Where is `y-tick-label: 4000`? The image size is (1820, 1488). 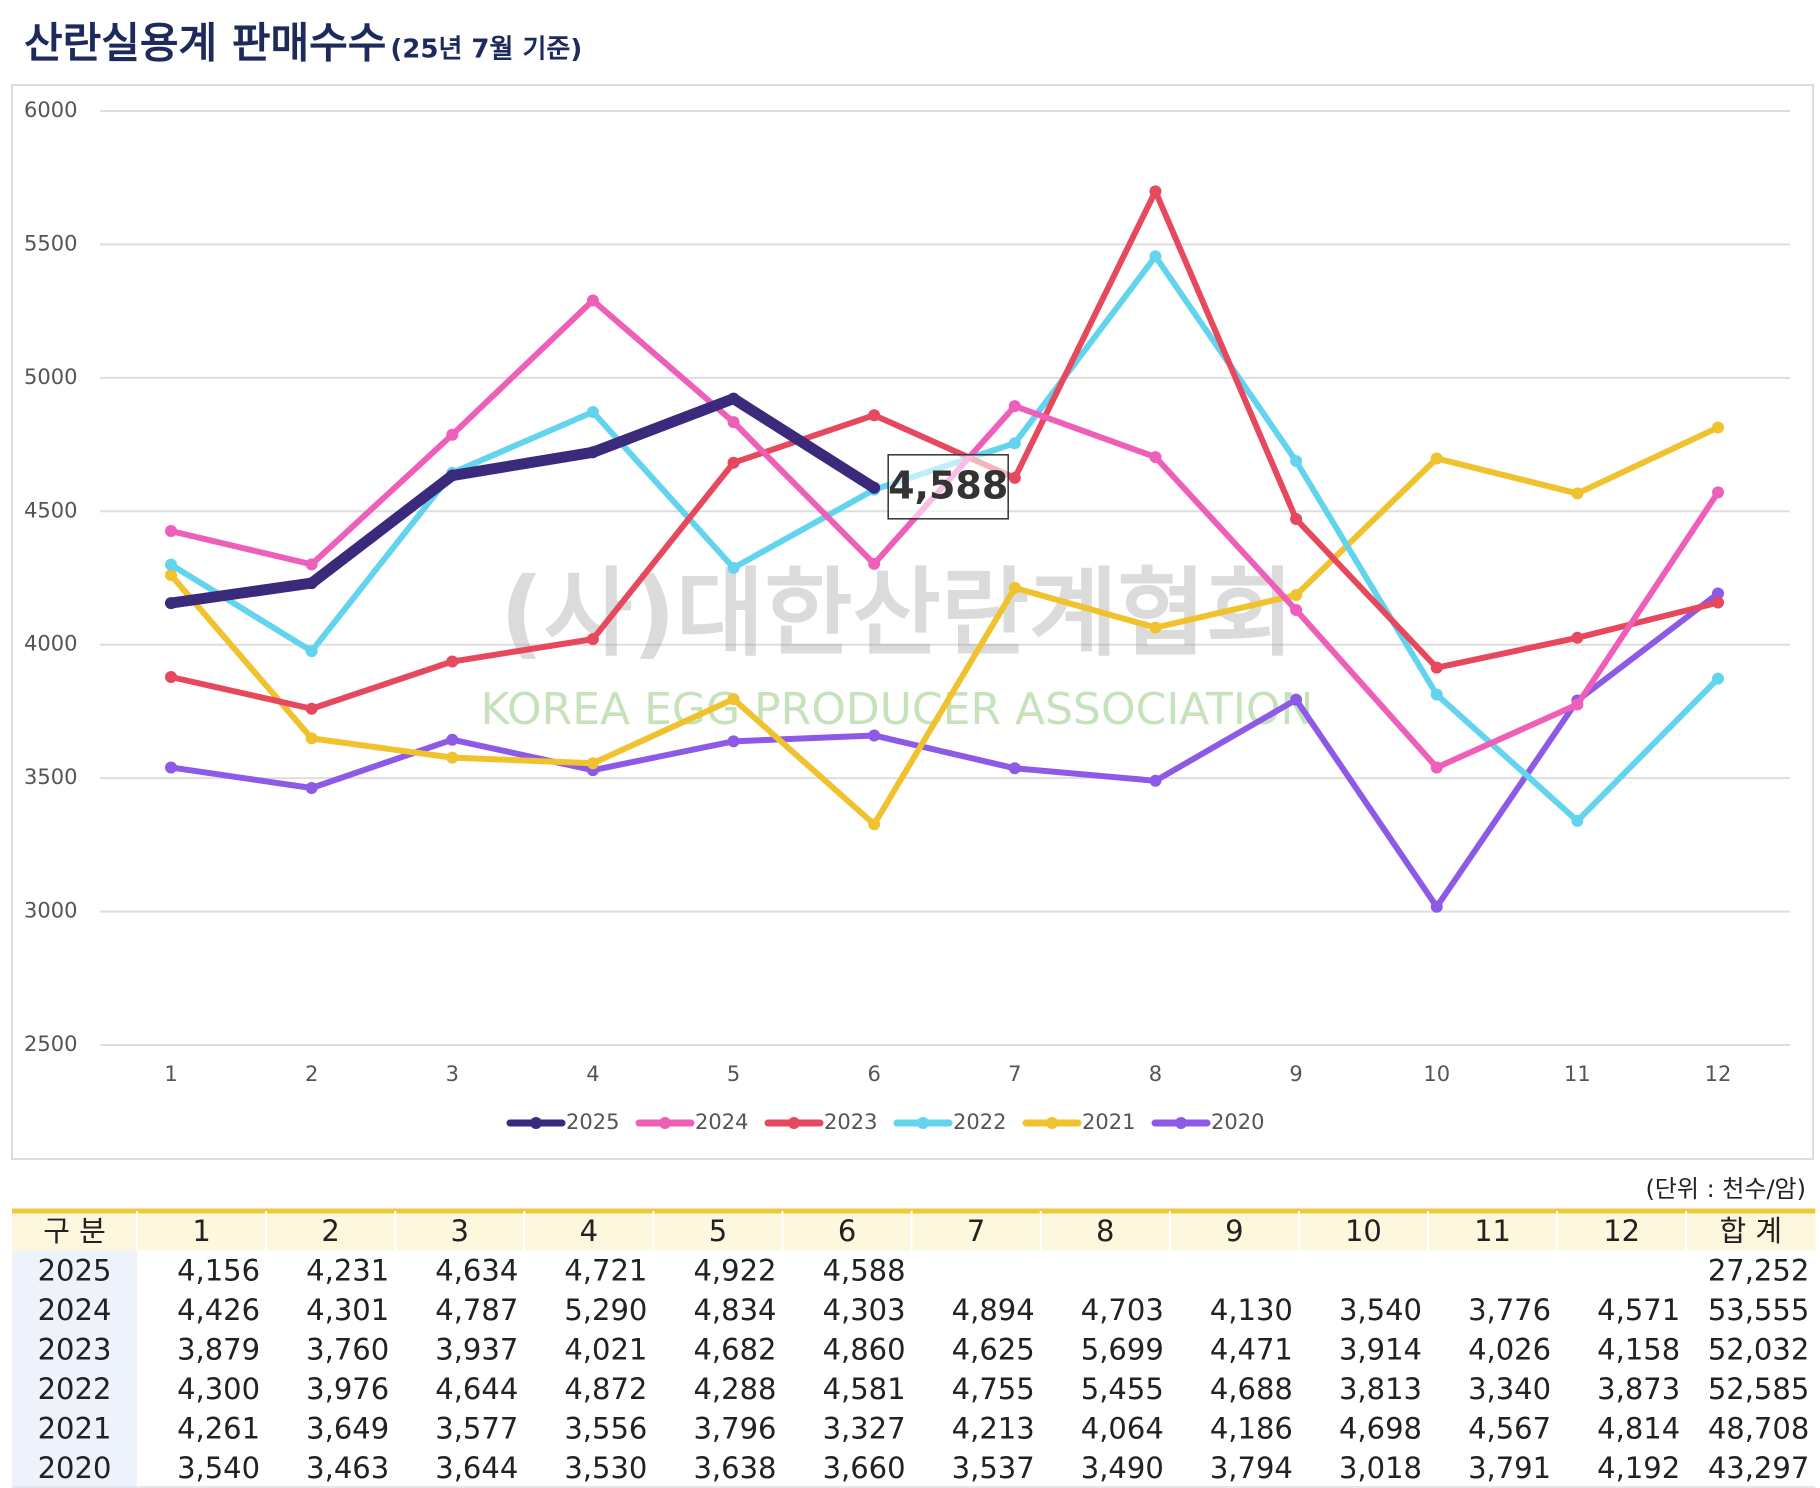
y-tick-label: 4000 is located at coordinates (50, 644).